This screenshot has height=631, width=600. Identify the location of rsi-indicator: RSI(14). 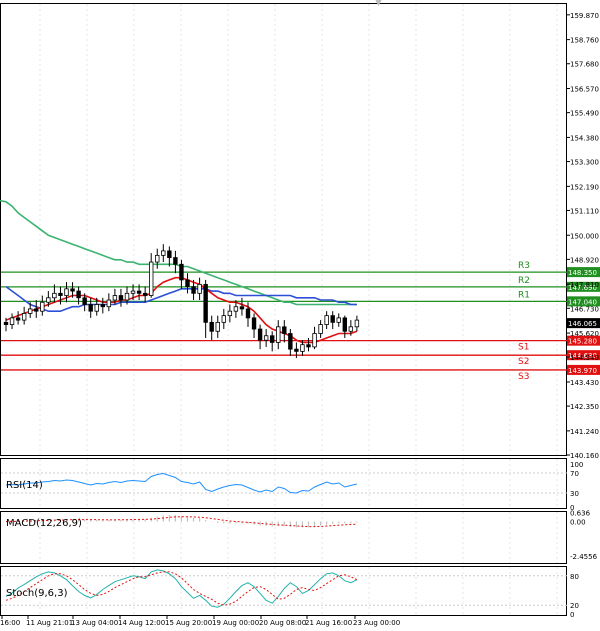
(284, 483).